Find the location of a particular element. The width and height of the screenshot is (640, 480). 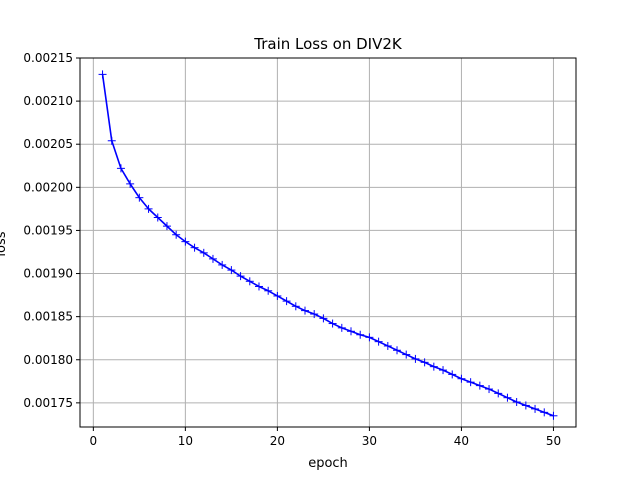

x-tick-label: 40 is located at coordinates (461, 441).